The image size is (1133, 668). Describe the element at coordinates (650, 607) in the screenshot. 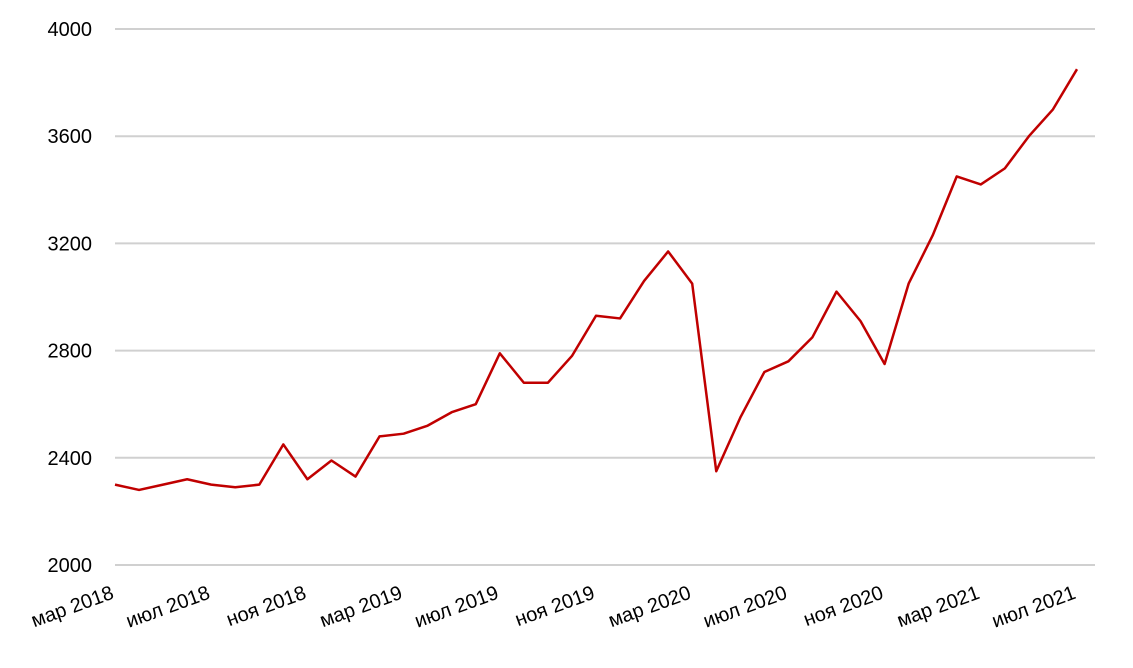

I see `x-tick-label: мар 2020` at that location.